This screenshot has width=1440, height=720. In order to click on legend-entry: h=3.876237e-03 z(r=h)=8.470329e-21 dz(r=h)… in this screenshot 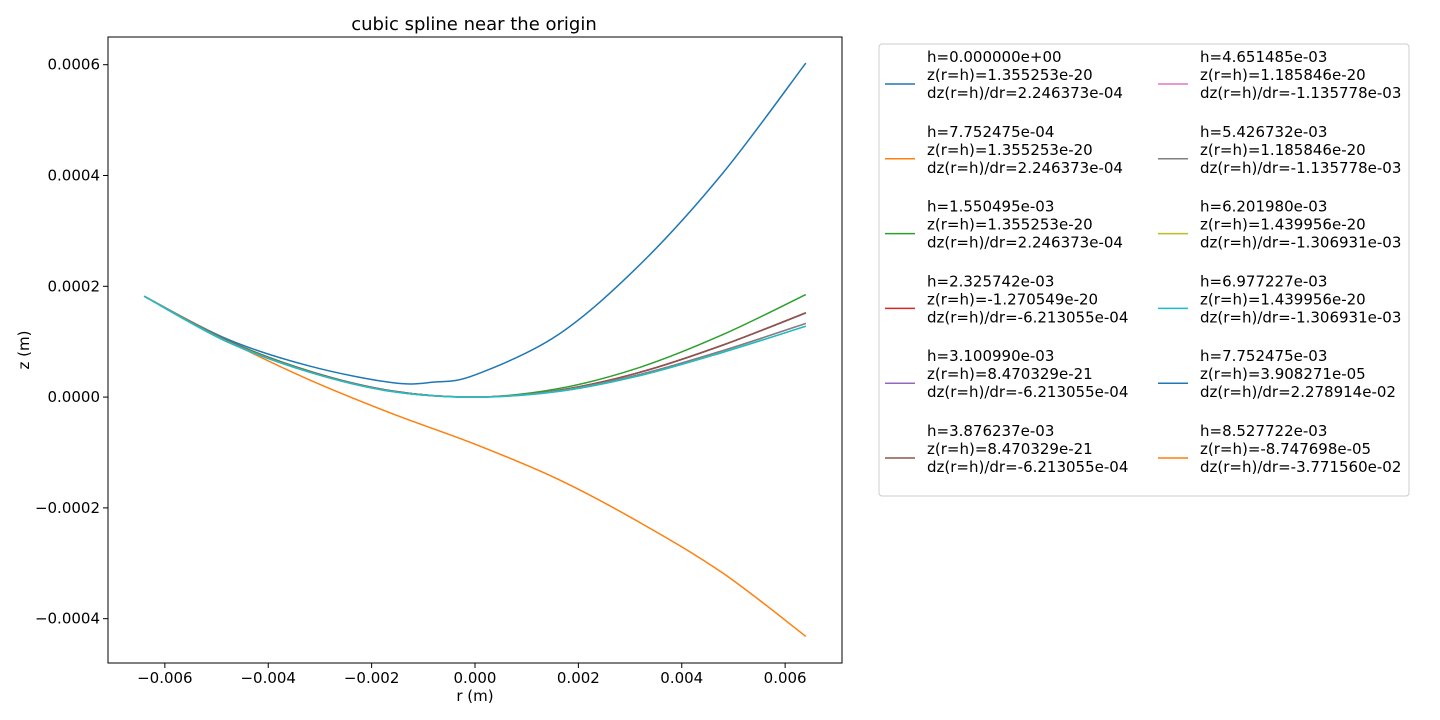, I will do `click(1006, 449)`.